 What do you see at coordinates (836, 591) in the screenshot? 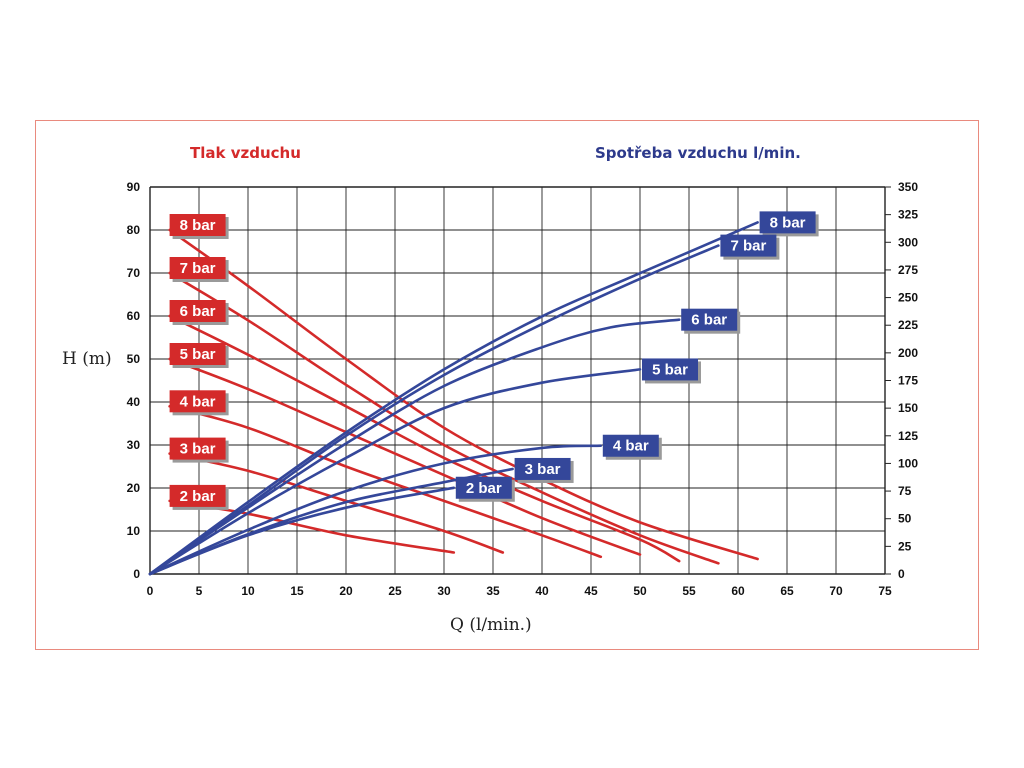
I see `x-tick-label: 70` at bounding box center [836, 591].